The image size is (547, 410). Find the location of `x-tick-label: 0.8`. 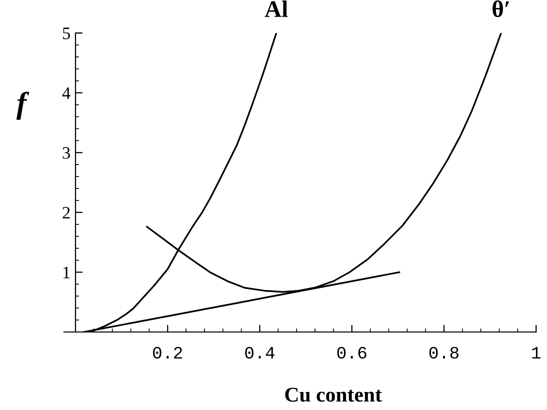

x-tick-label: 0.8 is located at coordinates (443, 352).